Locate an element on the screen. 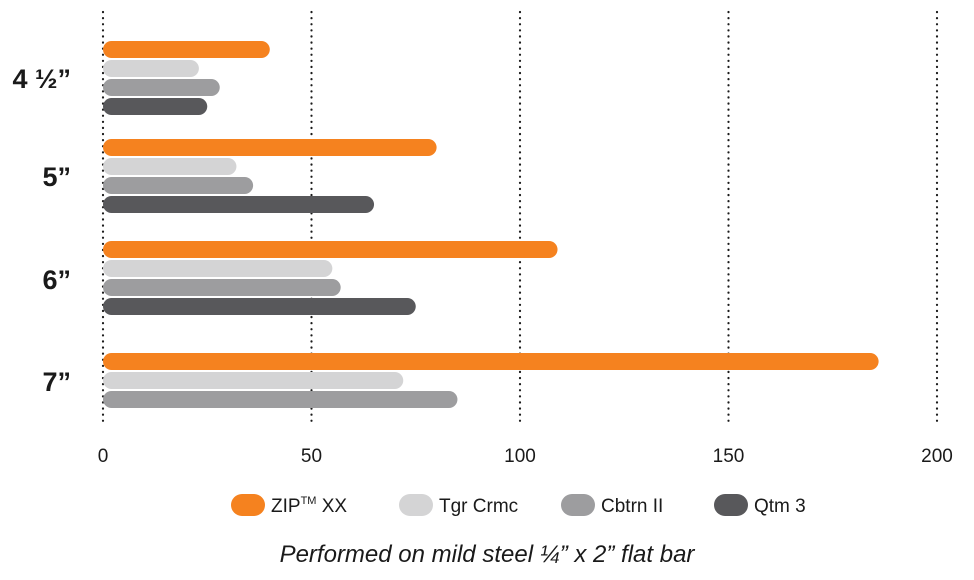  legend-label: Cbtrn II is located at coordinates (632, 506).